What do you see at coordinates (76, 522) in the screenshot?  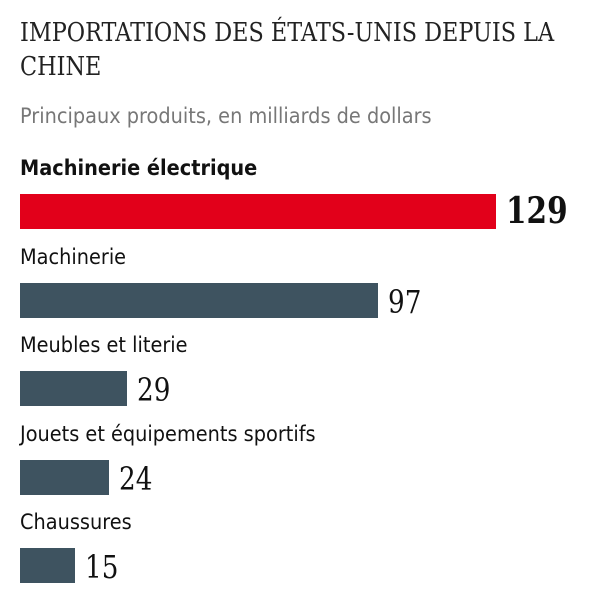 I see `category-label: Chaussures` at bounding box center [76, 522].